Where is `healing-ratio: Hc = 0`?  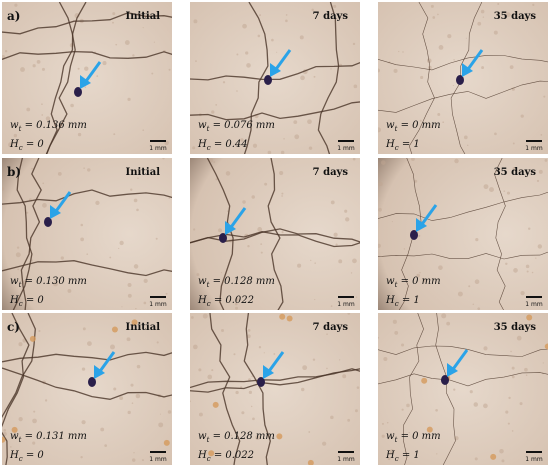 healing-ratio: Hc = 0 is located at coordinates (26, 456).